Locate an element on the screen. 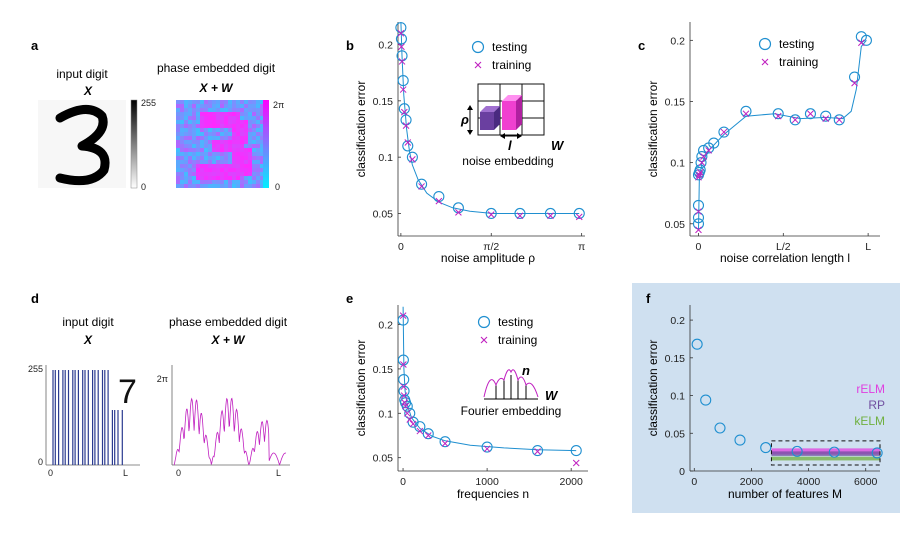 Image resolution: width=914 pixels, height=543 pixels. x-tick-label: 2000 is located at coordinates (572, 482).